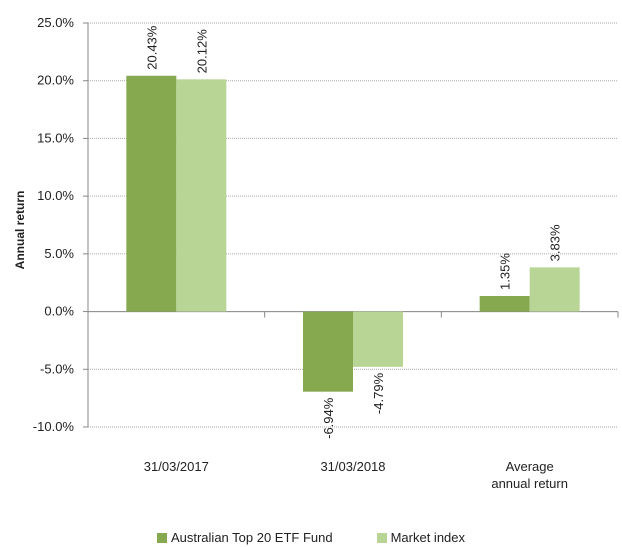 The height and width of the screenshot is (547, 622). I want to click on y-tick-label: 5.0%, so click(59, 253).